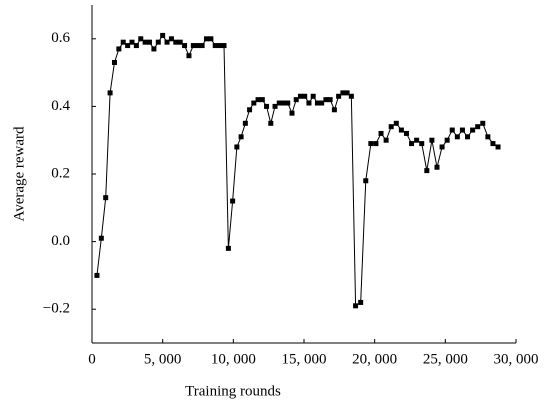 The width and height of the screenshot is (550, 411). Describe the element at coordinates (233, 359) in the screenshot. I see `x-tick-label: 10, 000` at that location.